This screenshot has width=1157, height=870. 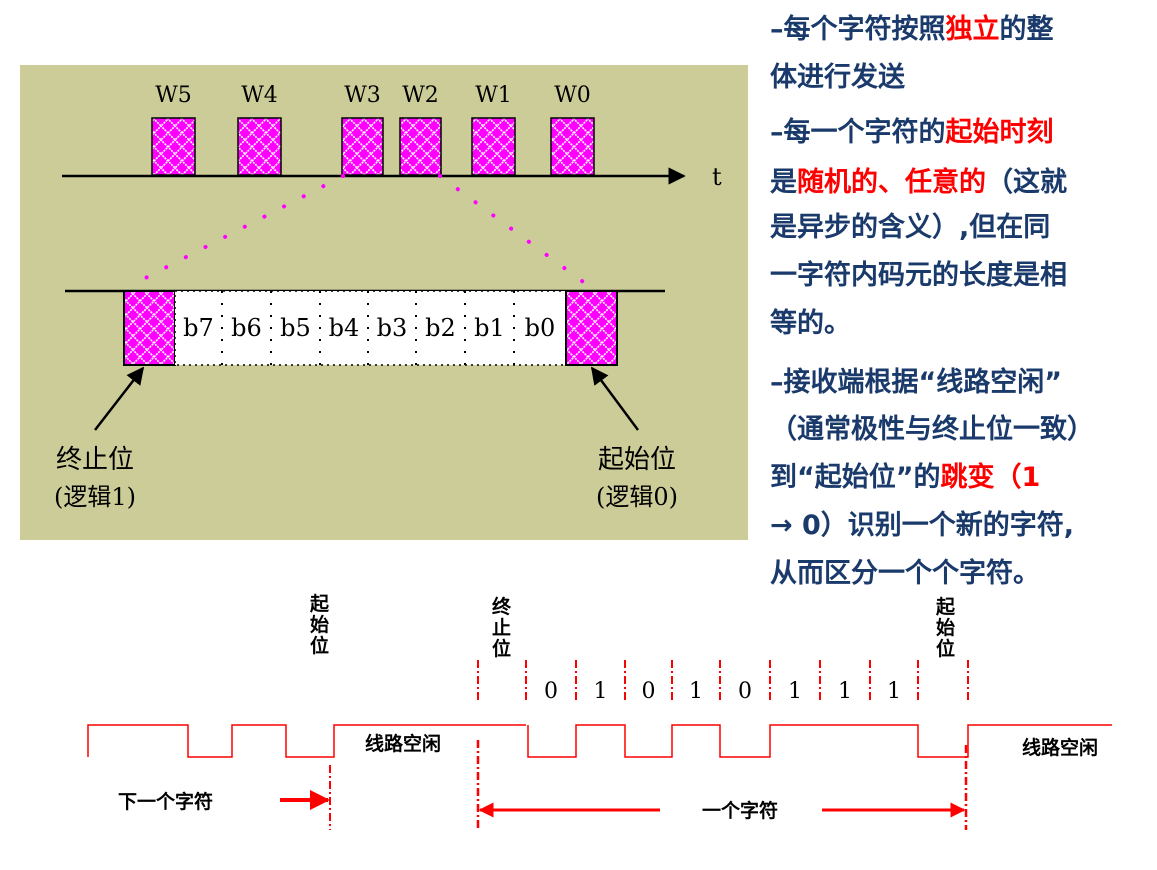 I want to click on highlight: 跳变, so click(x=967, y=477).